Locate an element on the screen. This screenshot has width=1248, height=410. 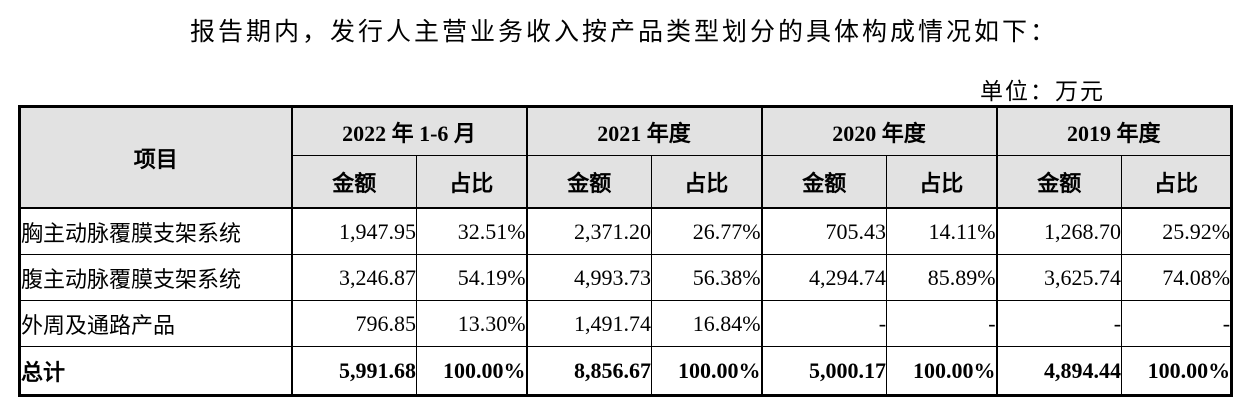
value-cell: 16.84% is located at coordinates (707, 323).